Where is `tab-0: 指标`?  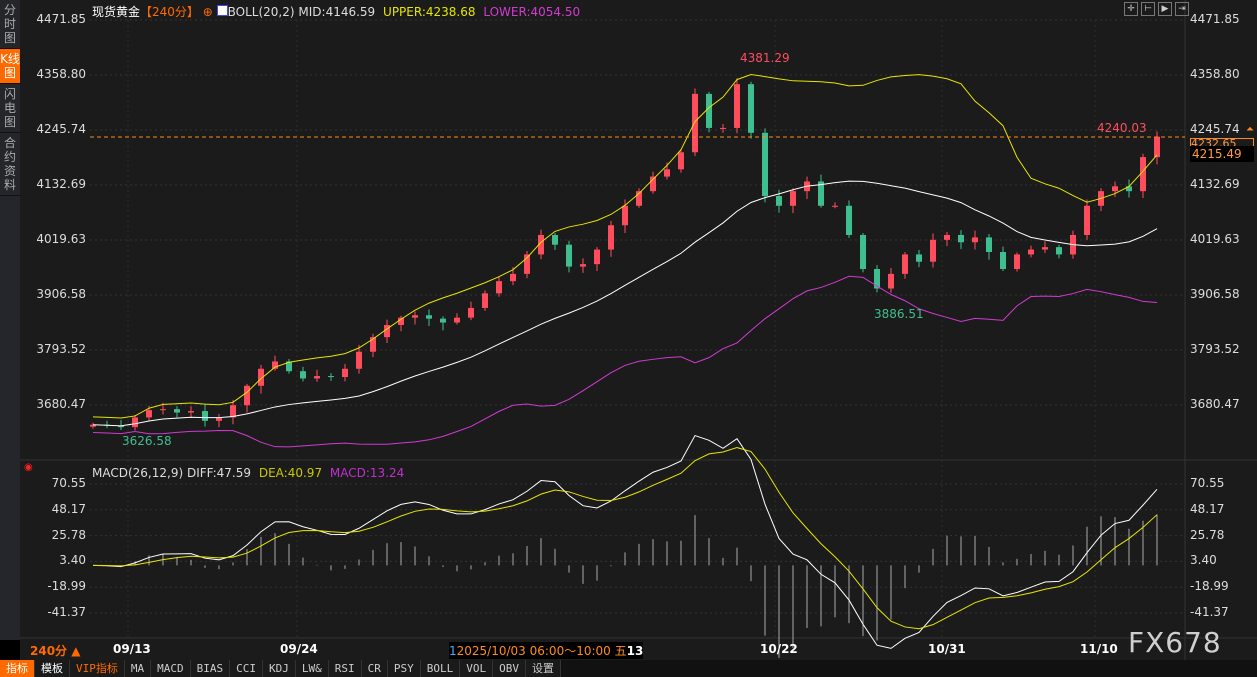
tab-0: 指标 is located at coordinates (17, 668).